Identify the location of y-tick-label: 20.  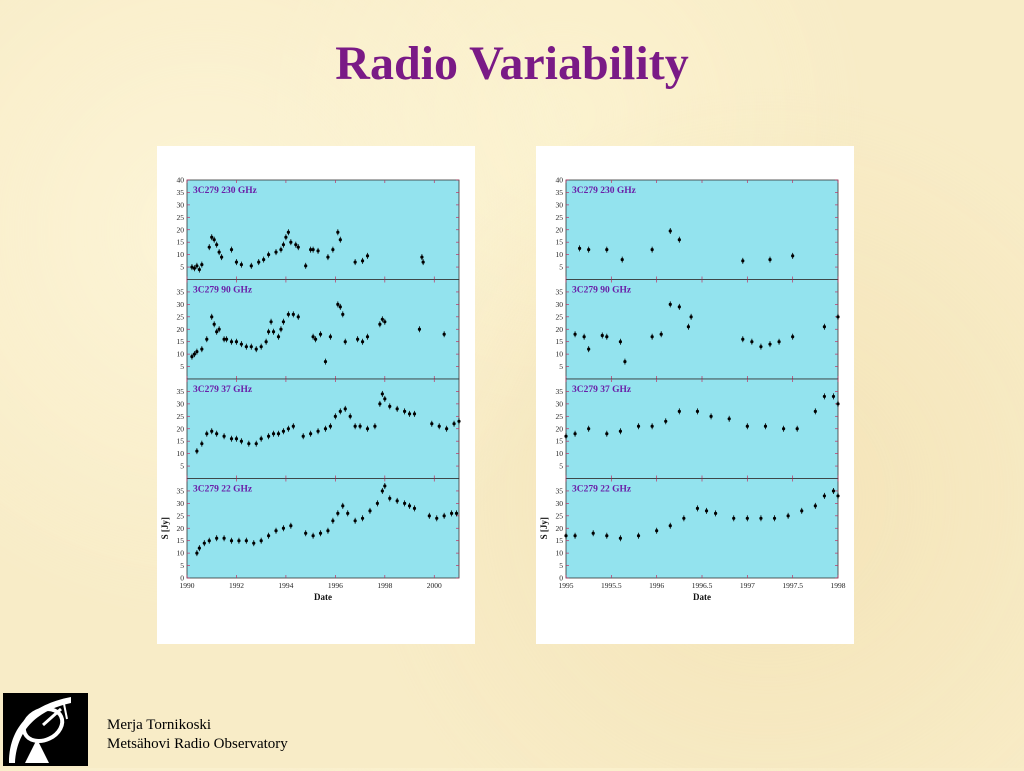
(181, 329).